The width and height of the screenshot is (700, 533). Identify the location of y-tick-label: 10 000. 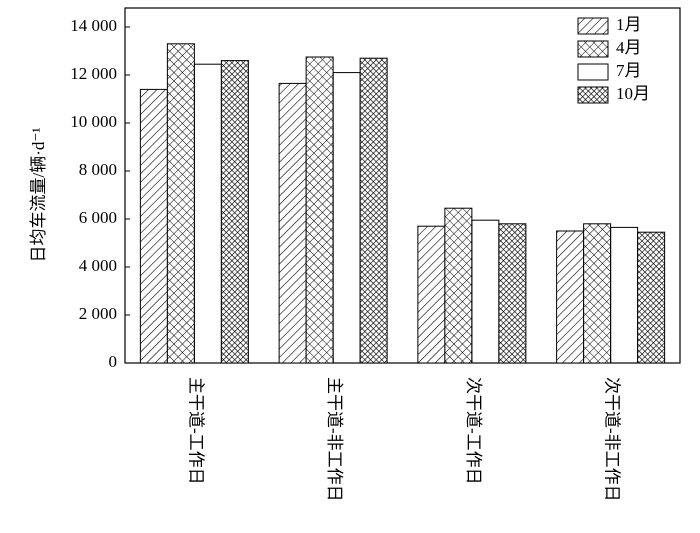
(93, 121).